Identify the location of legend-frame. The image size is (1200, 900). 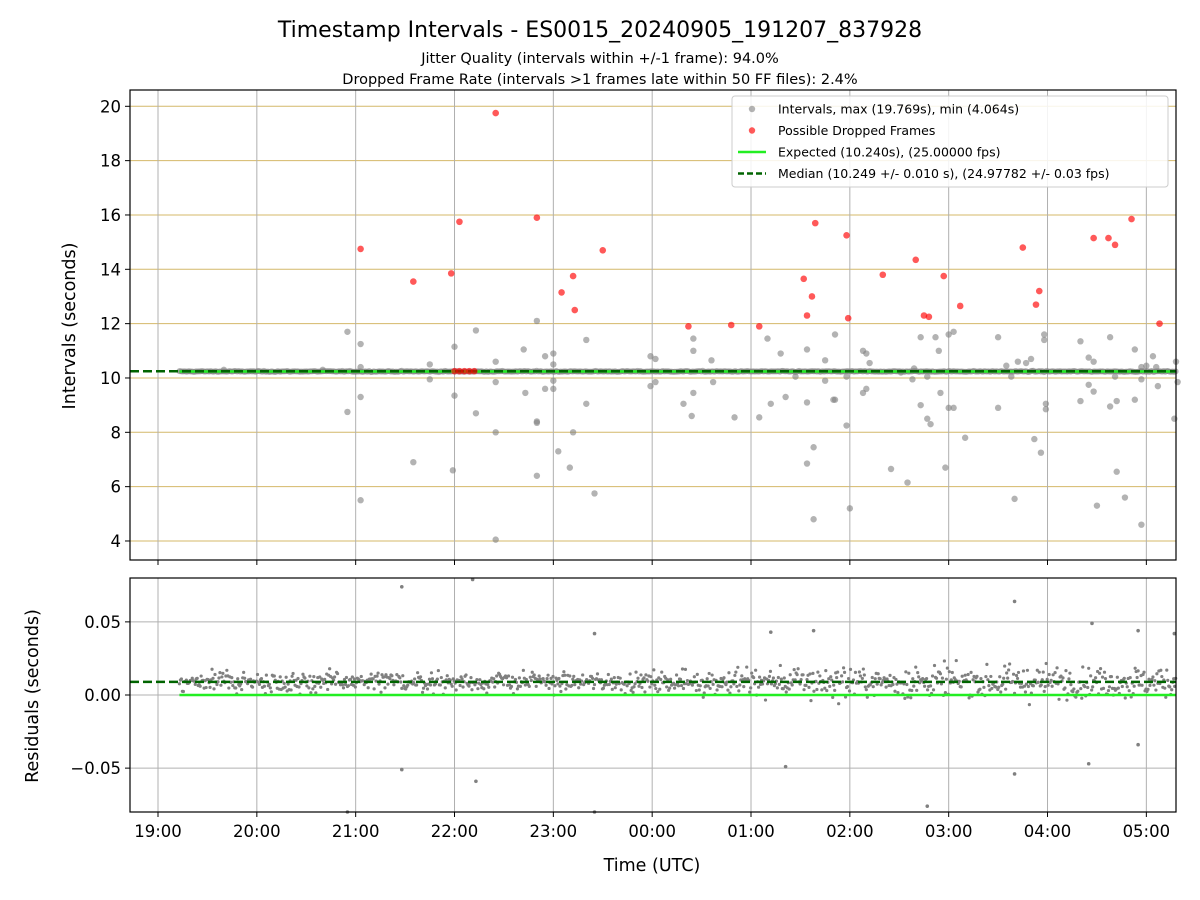
(950, 141).